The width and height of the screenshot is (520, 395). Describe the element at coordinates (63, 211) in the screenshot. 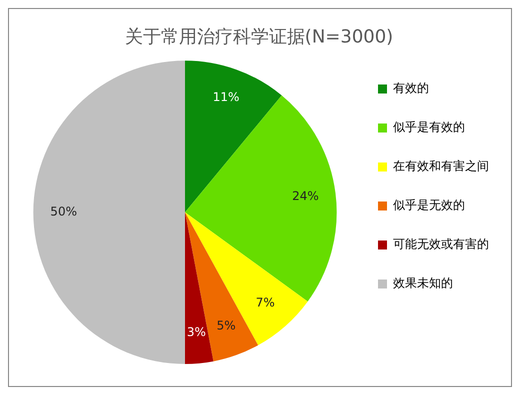

I see `data-label: 50%` at that location.